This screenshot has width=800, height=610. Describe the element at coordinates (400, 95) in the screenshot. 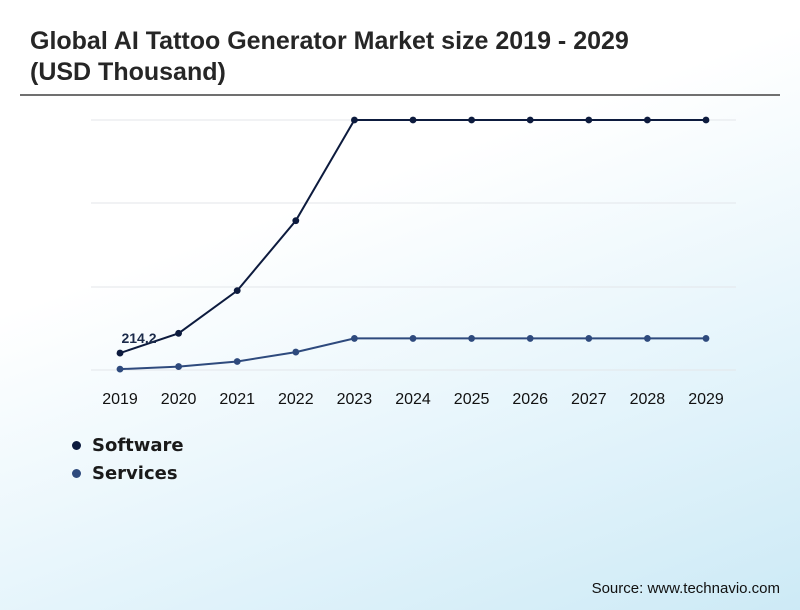

I see `title-divider` at that location.